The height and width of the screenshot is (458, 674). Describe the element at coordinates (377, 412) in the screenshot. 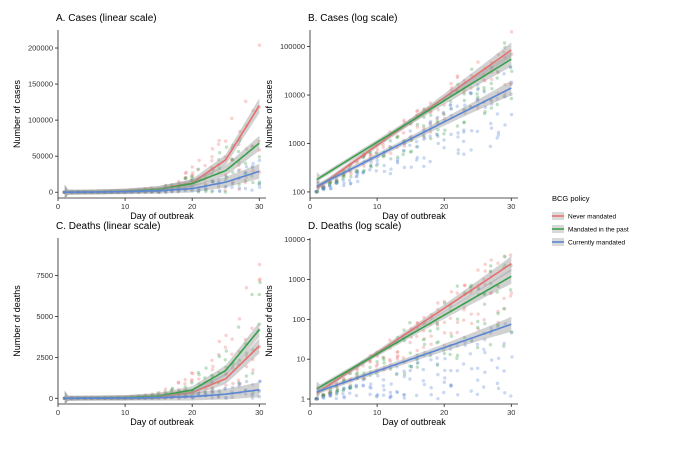

I see `x-tick-label: 10` at that location.